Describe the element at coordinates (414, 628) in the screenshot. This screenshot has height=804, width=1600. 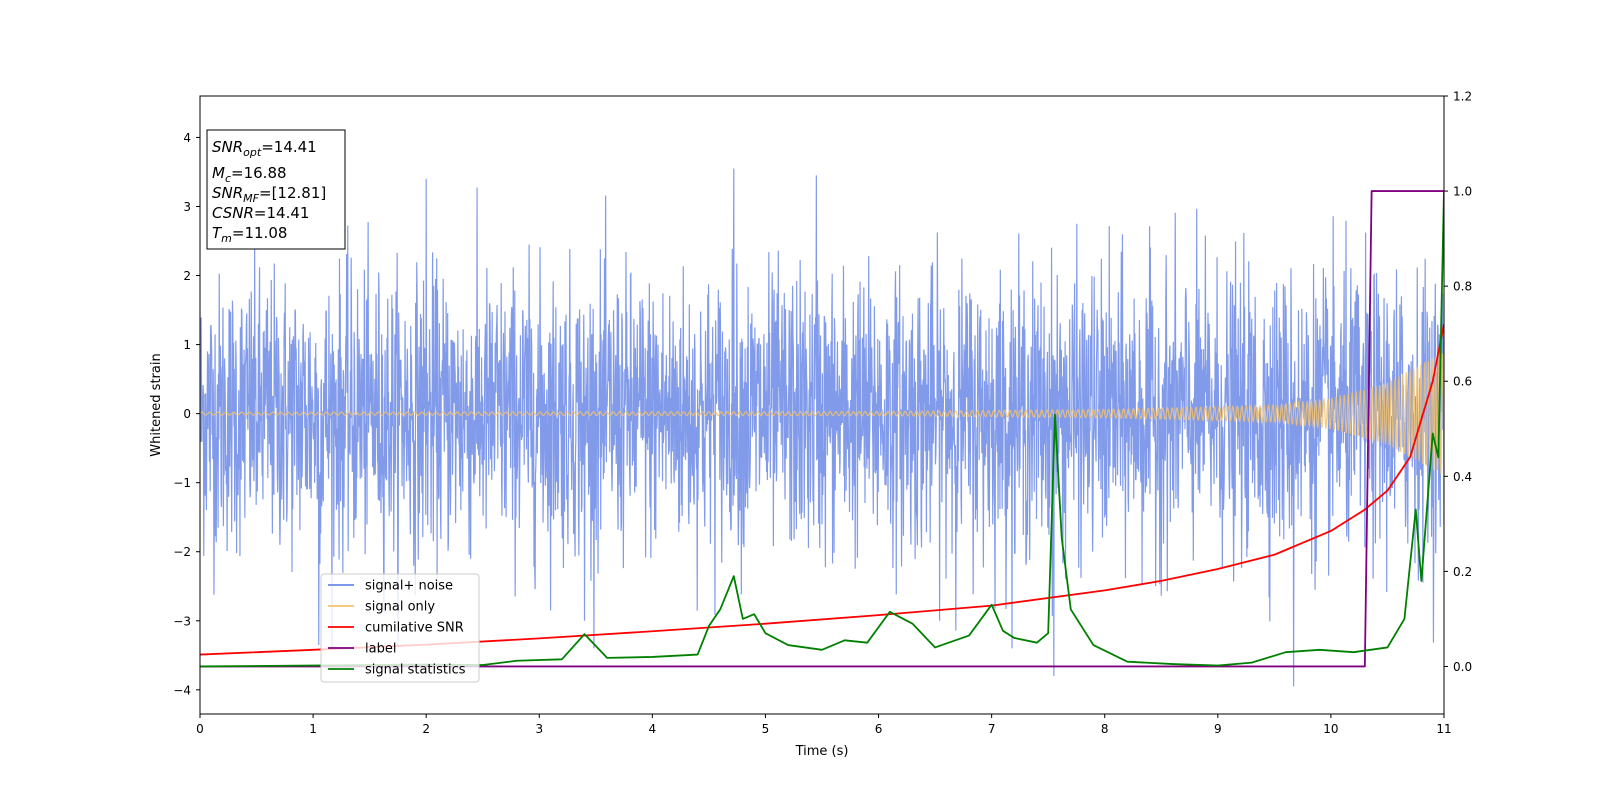
I see `legend-label-cumilative-snr: cumilative SNR` at that location.